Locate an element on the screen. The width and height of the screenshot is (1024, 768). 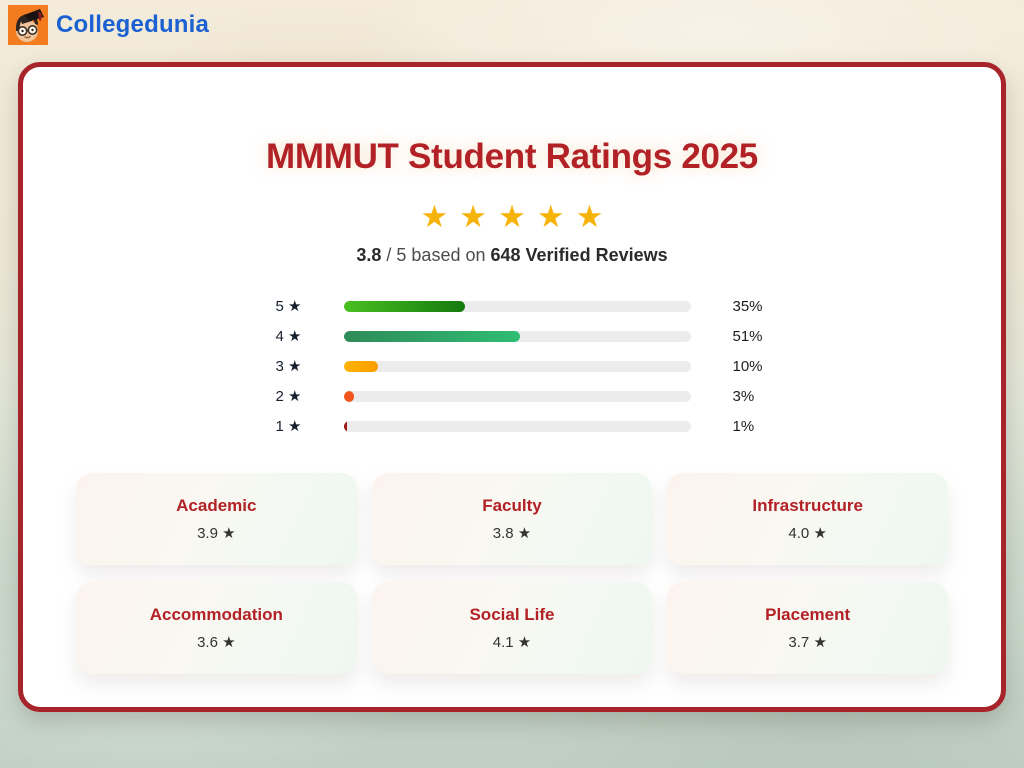
card-accommodation: Accommodation 3.6 ★ is located at coordinates (216, 628).